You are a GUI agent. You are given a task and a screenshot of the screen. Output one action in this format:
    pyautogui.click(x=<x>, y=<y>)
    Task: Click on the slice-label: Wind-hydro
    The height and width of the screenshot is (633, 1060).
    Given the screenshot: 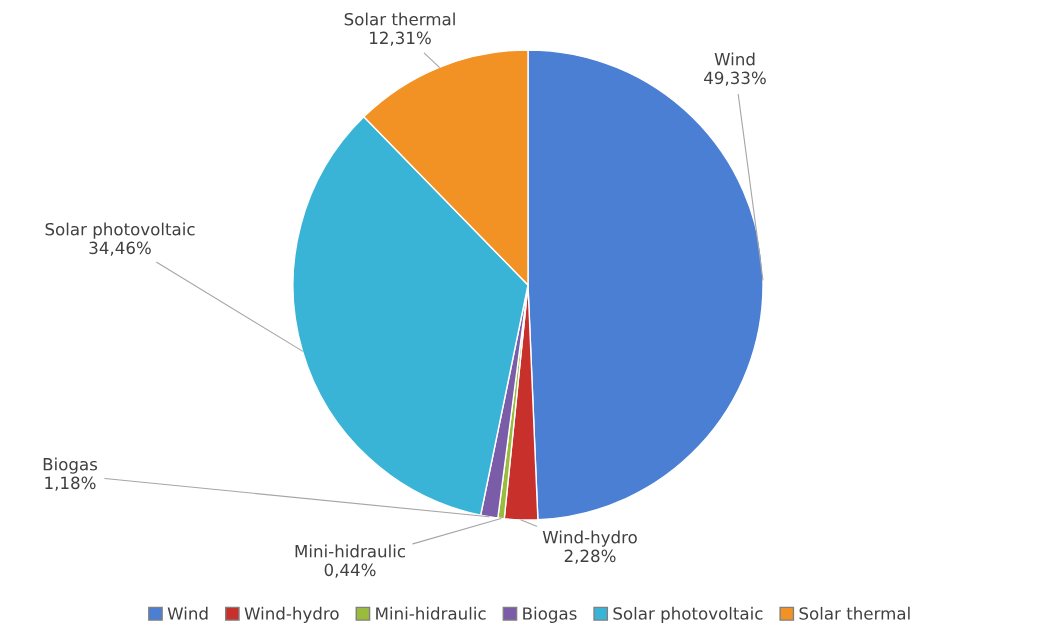 What is the action you would take?
    pyautogui.click(x=589, y=538)
    